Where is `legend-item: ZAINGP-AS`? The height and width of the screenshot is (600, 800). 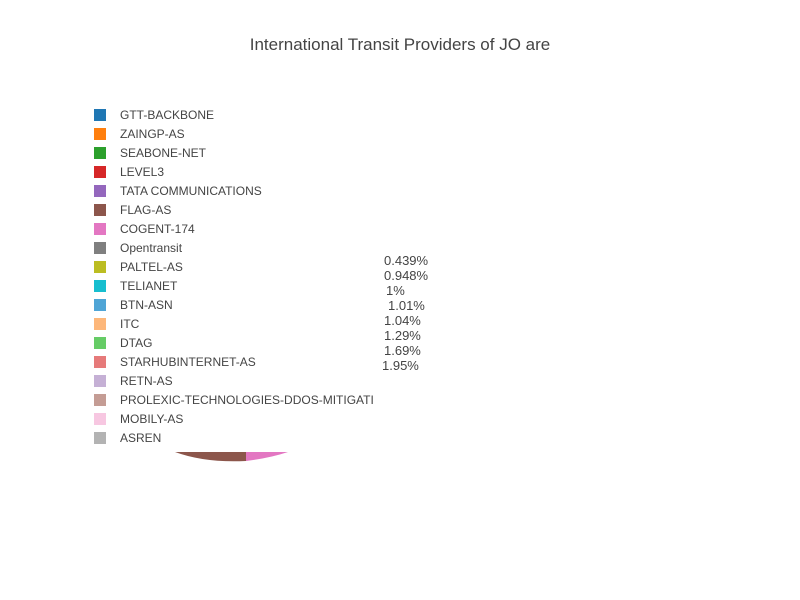
legend-item: ZAINGP-AS is located at coordinates (139, 134).